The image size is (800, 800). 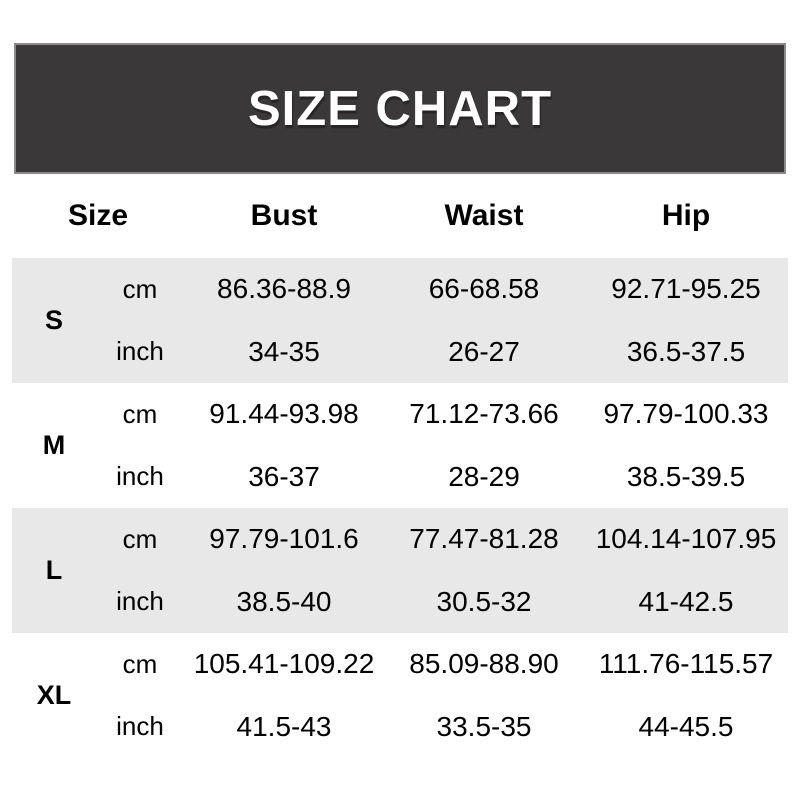 I want to click on m-waist-cm-value: 71.12-73.66, so click(x=484, y=414).